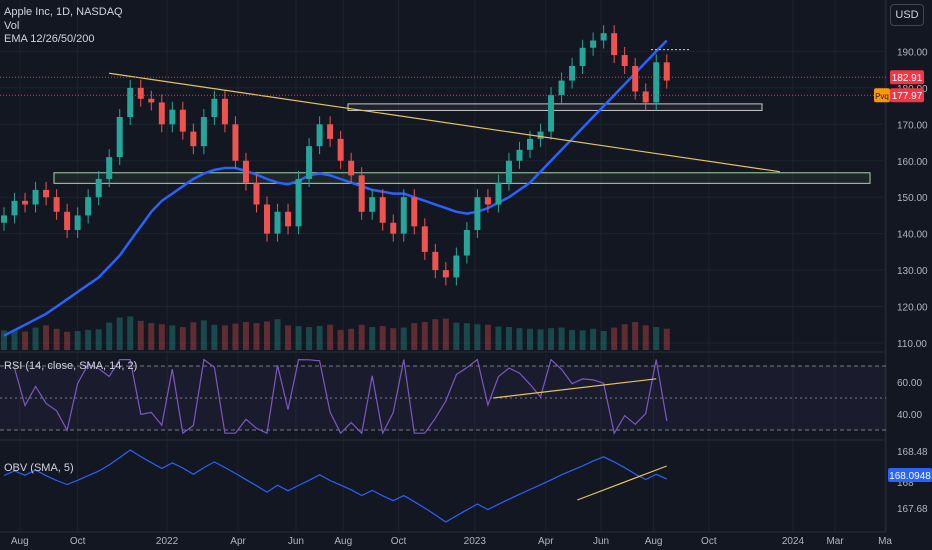 Image resolution: width=932 pixels, height=550 pixels. What do you see at coordinates (443, 398) in the screenshot?
I see `rsi-band-background` at bounding box center [443, 398].